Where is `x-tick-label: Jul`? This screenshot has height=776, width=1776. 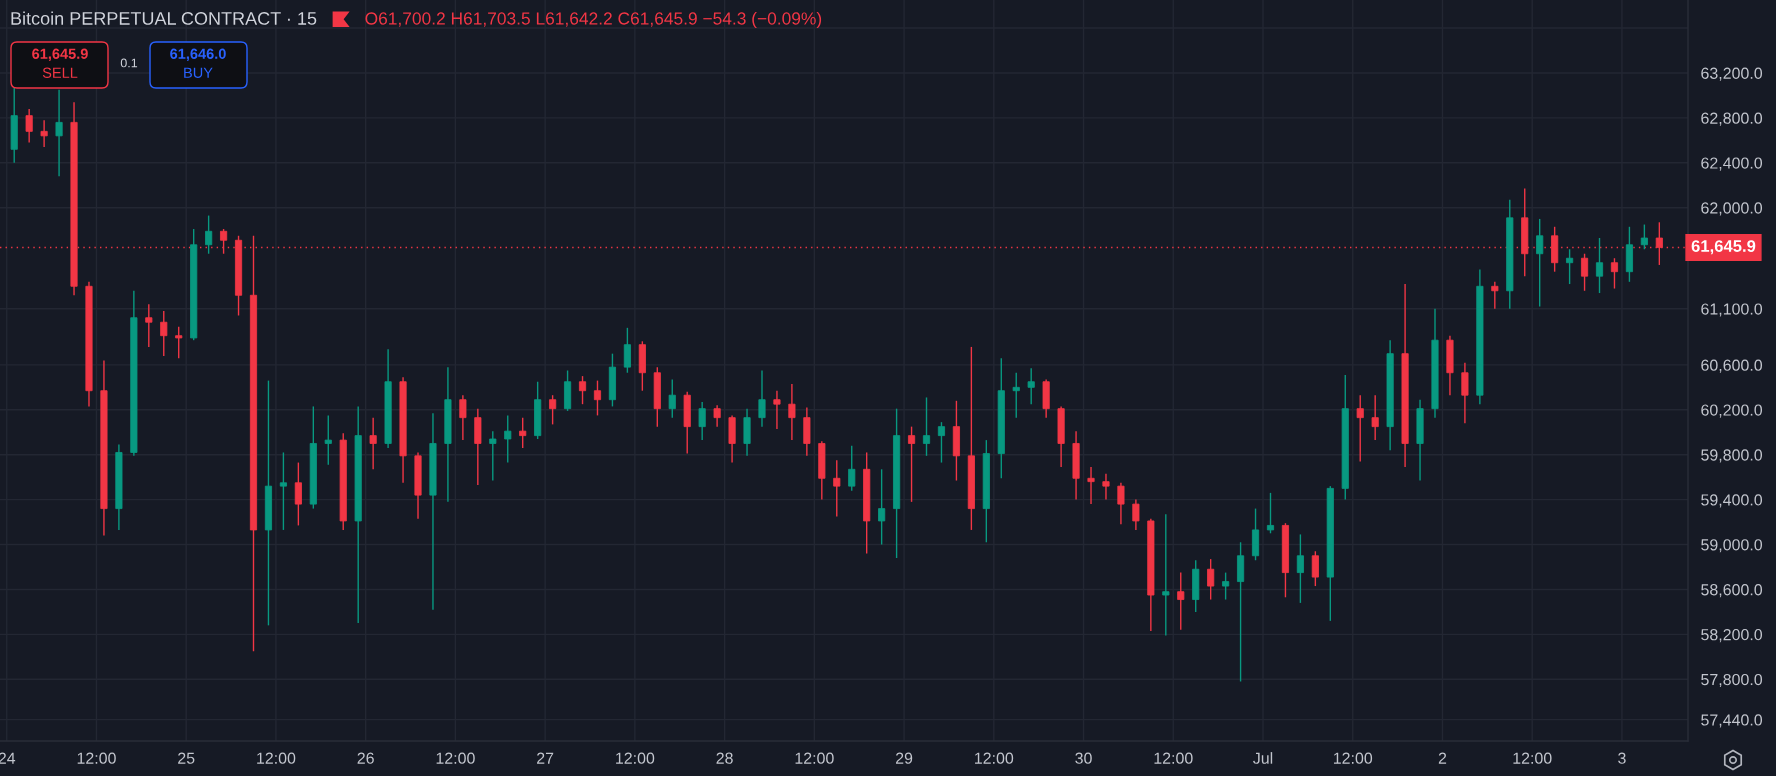 x-tick-label: Jul is located at coordinates (1263, 758).